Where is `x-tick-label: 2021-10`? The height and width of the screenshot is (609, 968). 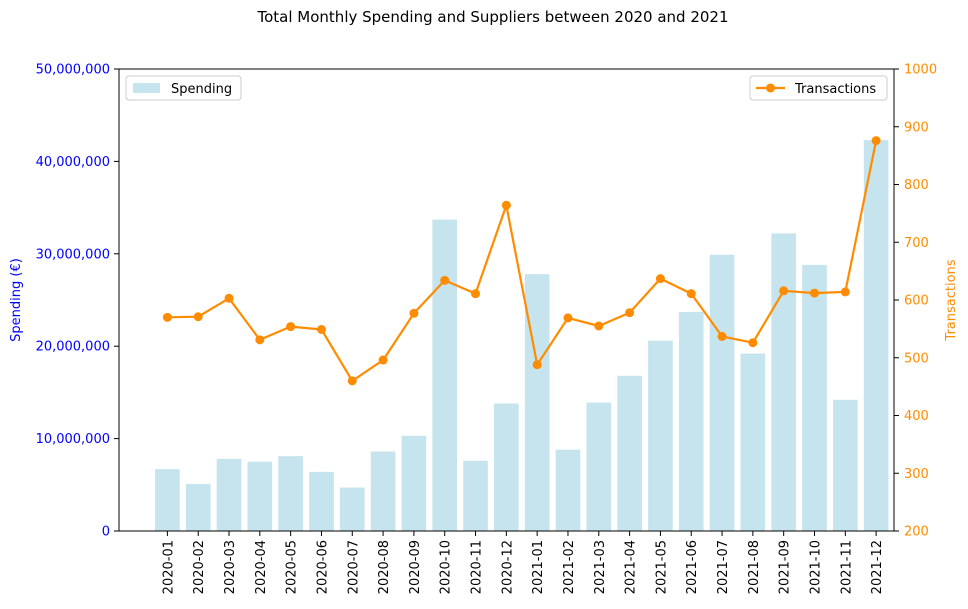 x-tick-label: 2021-10 is located at coordinates (815, 567).